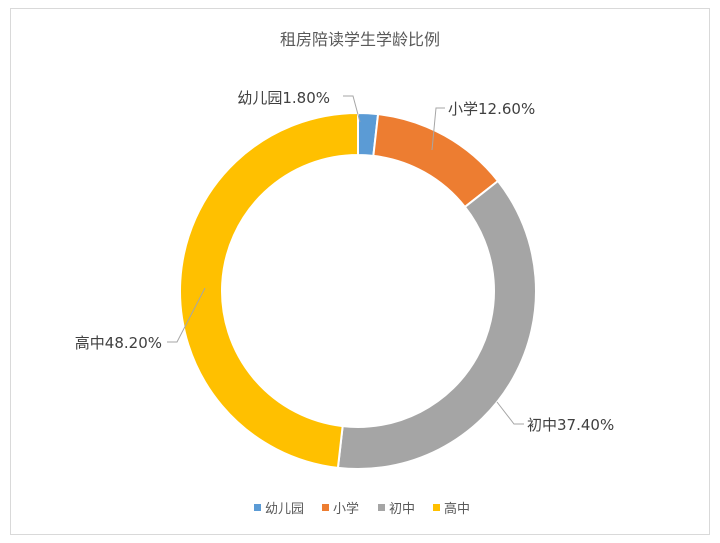  What do you see at coordinates (346, 509) in the screenshot?
I see `legend-label-primary: 小学` at bounding box center [346, 509].